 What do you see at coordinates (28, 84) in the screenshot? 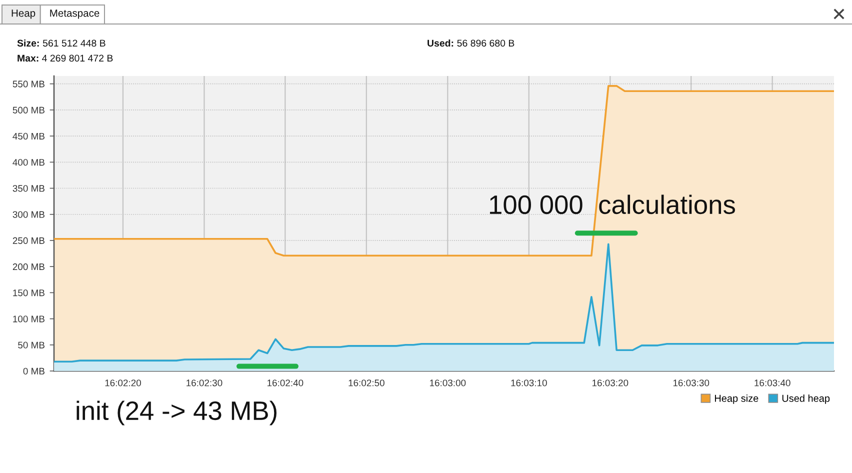
I see `y-tick-label: 550 MB` at bounding box center [28, 84].